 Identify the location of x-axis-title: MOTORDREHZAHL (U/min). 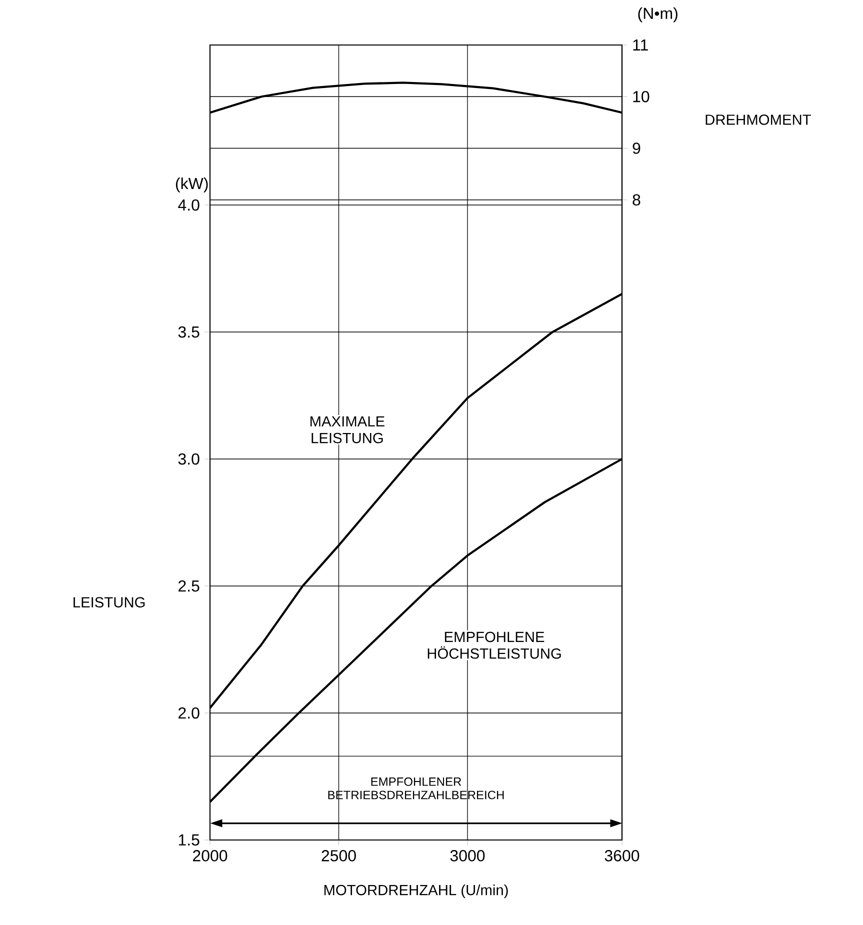
(416, 891).